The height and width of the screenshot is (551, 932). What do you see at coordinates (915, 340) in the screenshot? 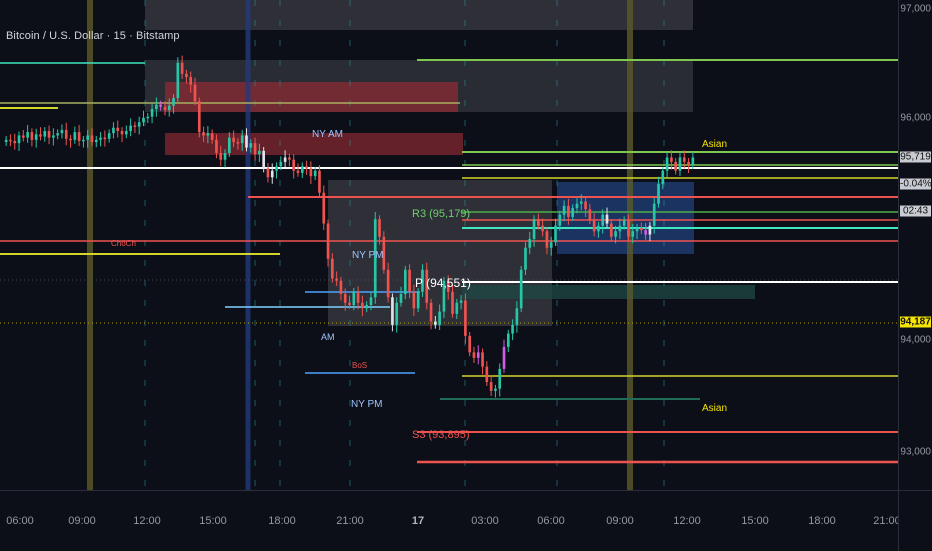
I see `price-tick: 94,000` at bounding box center [915, 340].